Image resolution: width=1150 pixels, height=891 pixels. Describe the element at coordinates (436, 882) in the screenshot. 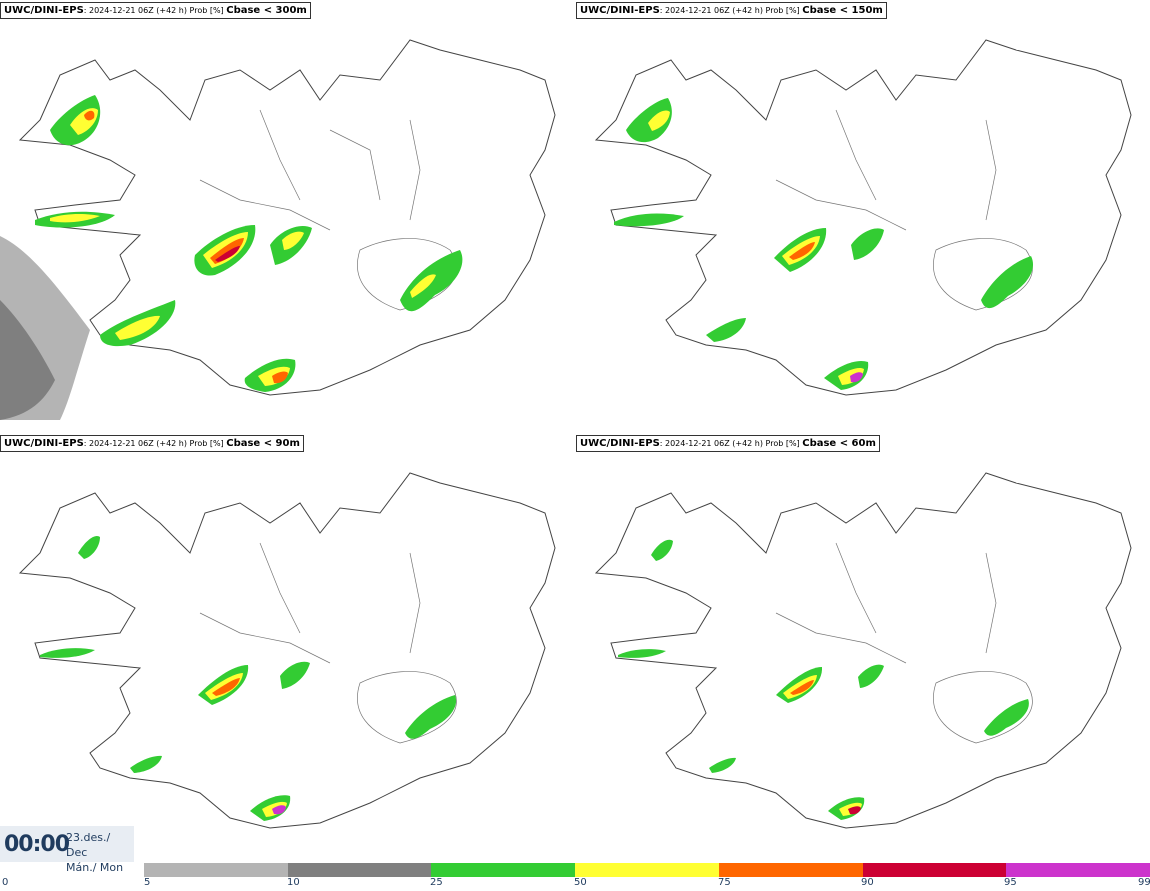

I see `colorbar-tick-label: 25` at that location.